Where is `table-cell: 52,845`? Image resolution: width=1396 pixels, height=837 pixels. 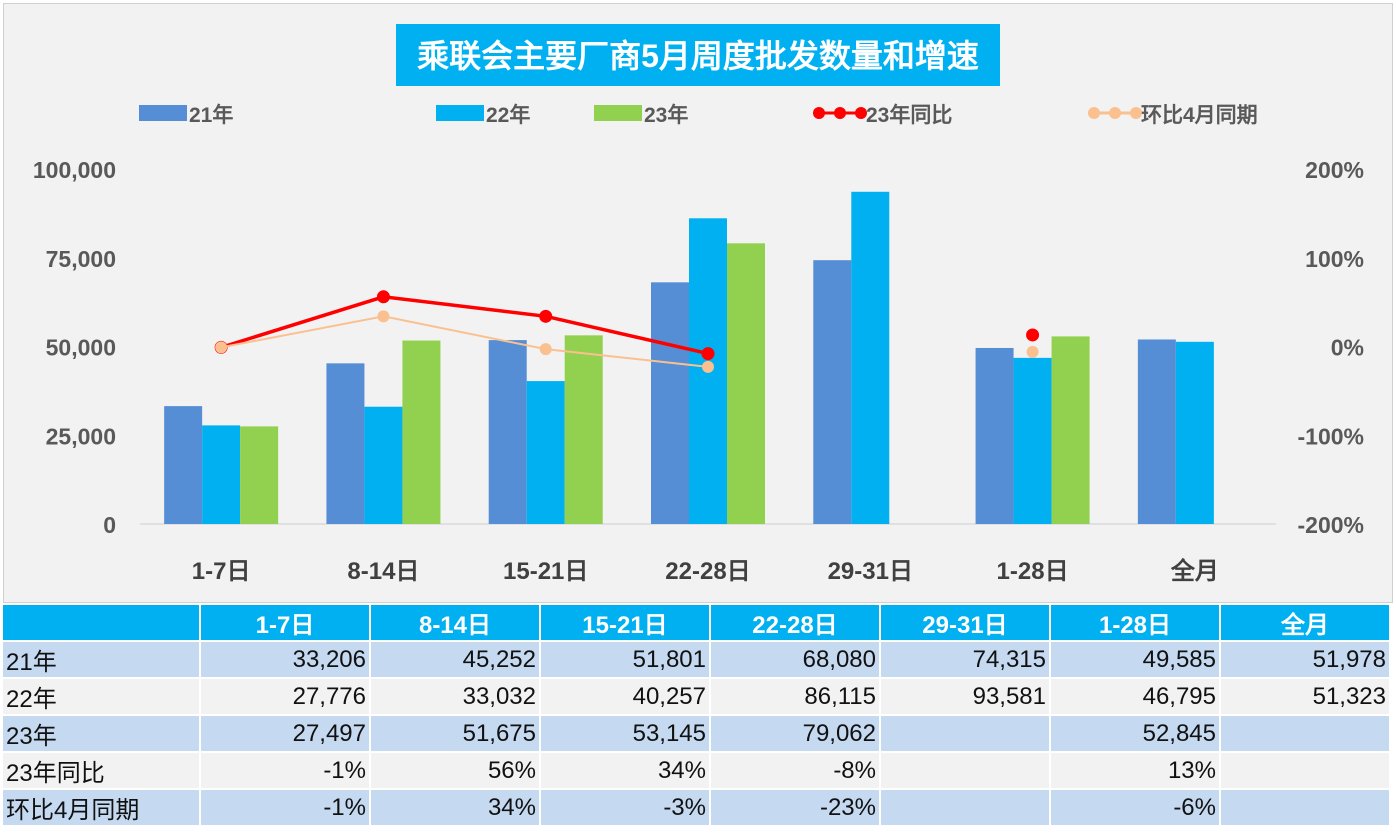
table-cell: 52,845 is located at coordinates (1135, 733).